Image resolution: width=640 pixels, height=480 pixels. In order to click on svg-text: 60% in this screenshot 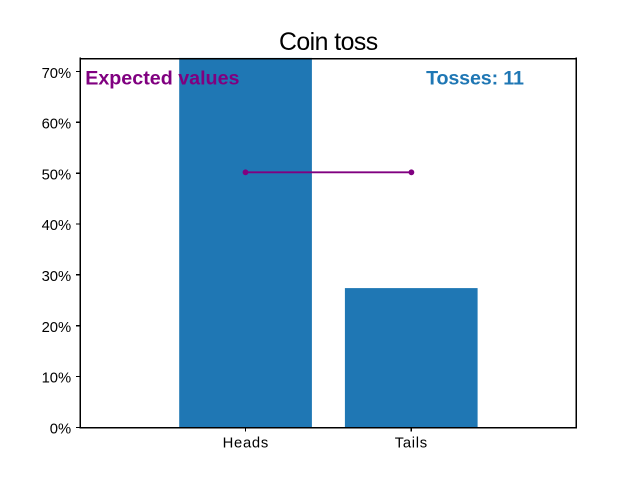, I will do `click(57, 125)`.